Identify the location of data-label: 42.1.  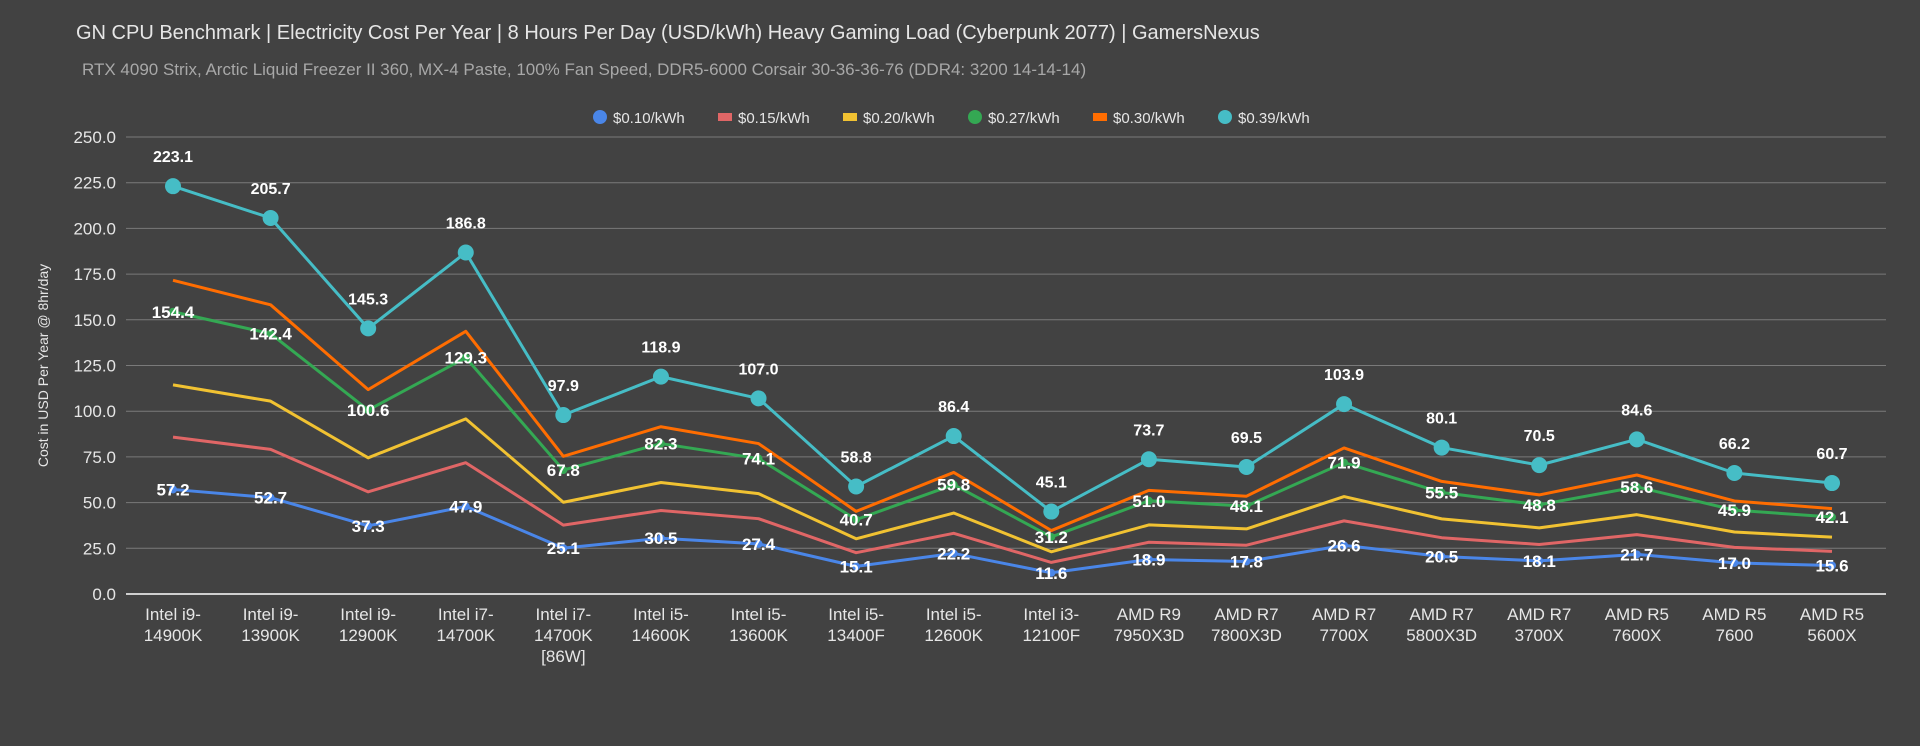
(1831, 517).